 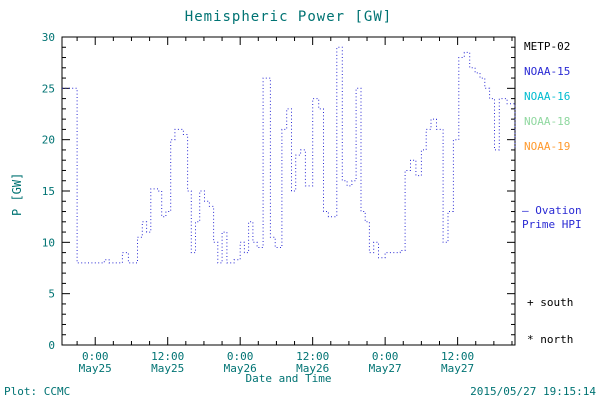 I want to click on legend-item-noaa19: NOAA-19, so click(x=547, y=146).